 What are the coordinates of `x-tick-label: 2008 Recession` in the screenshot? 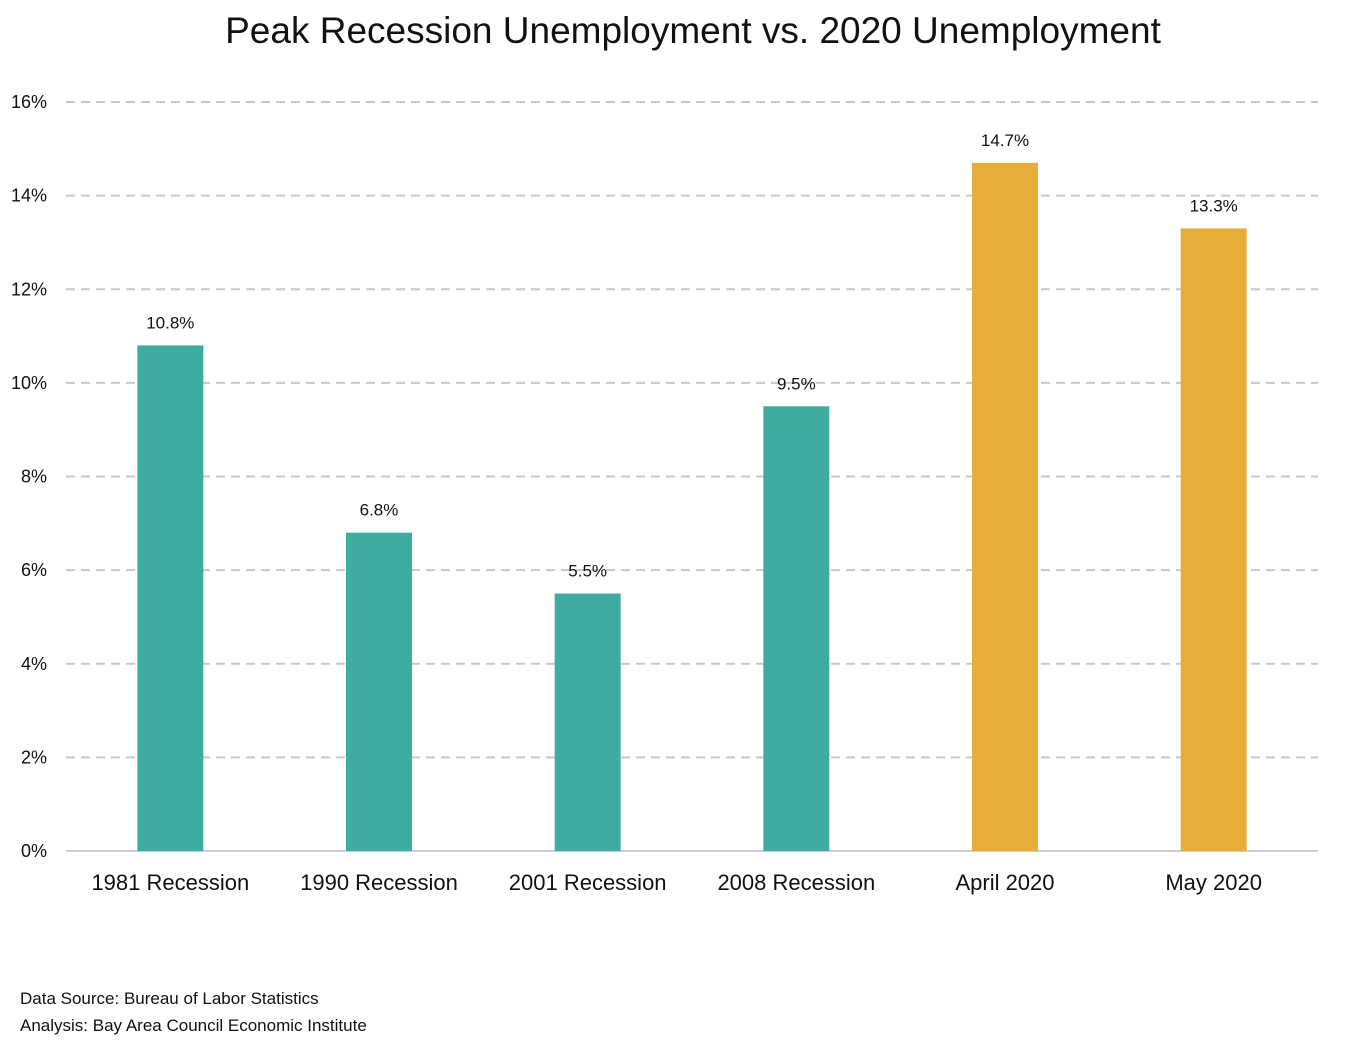 It's located at (796, 882).